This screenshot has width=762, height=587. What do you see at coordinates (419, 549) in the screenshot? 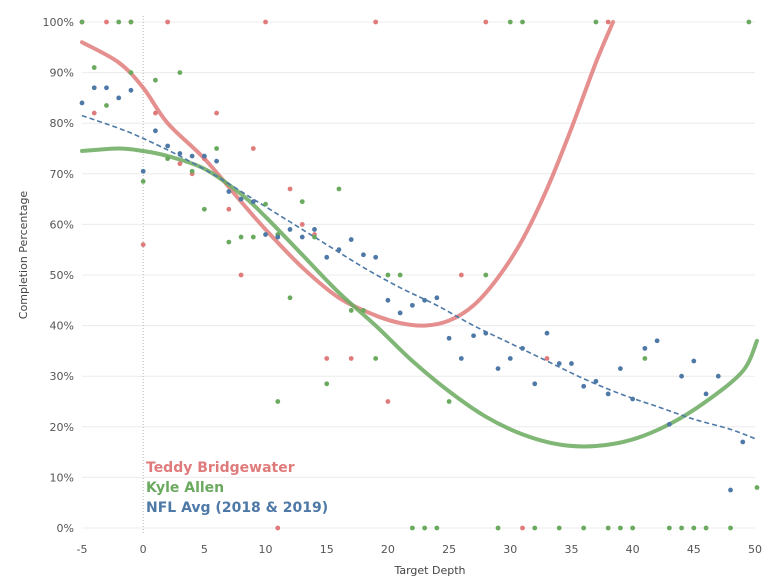
I see `x-axis-ticks: -5 0 5 10 15 20 25 30 35 40 45 50` at bounding box center [419, 549].